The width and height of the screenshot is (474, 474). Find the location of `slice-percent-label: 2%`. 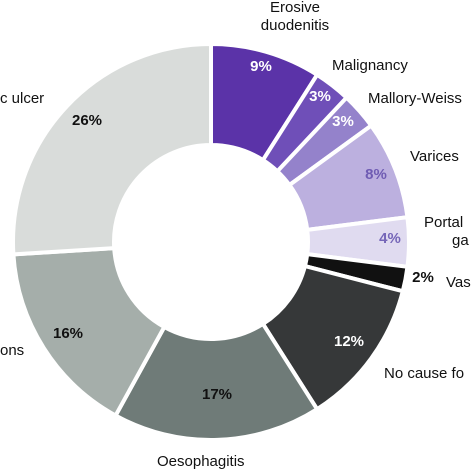

slice-percent-label: 2% is located at coordinates (423, 277).